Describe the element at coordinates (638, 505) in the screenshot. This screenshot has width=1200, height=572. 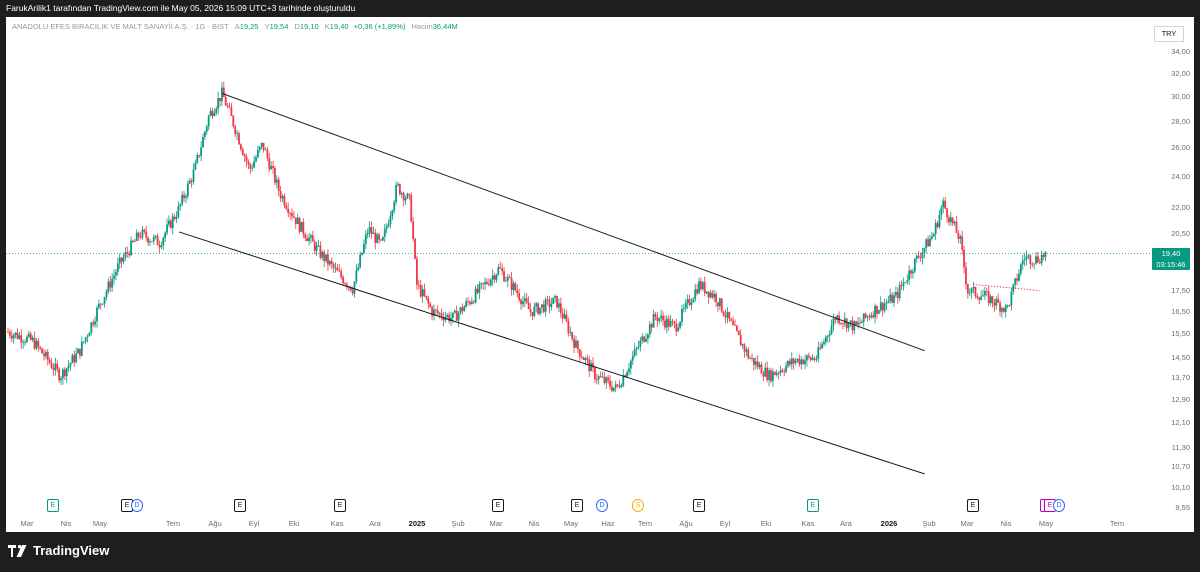
I see `event-marker: S` at that location.